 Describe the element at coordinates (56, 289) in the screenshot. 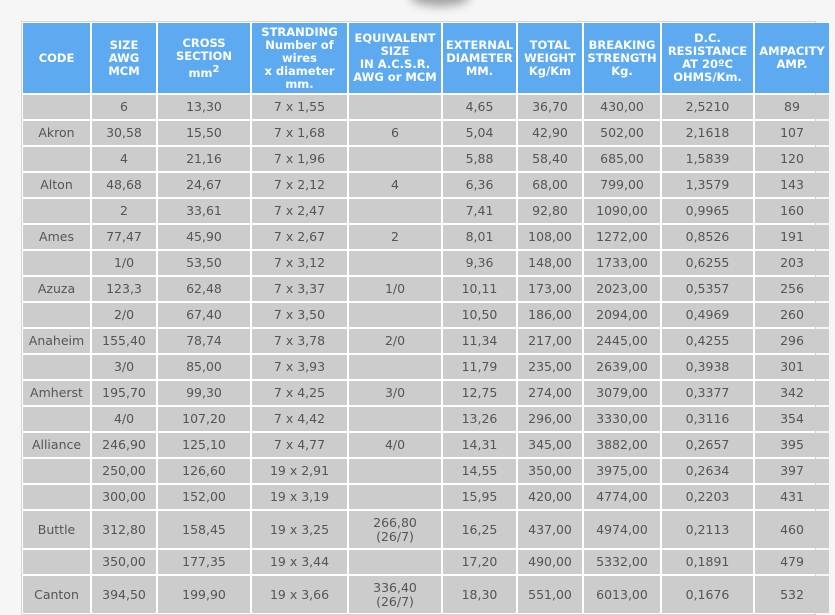

I see `cell-code: Azuza` at that location.